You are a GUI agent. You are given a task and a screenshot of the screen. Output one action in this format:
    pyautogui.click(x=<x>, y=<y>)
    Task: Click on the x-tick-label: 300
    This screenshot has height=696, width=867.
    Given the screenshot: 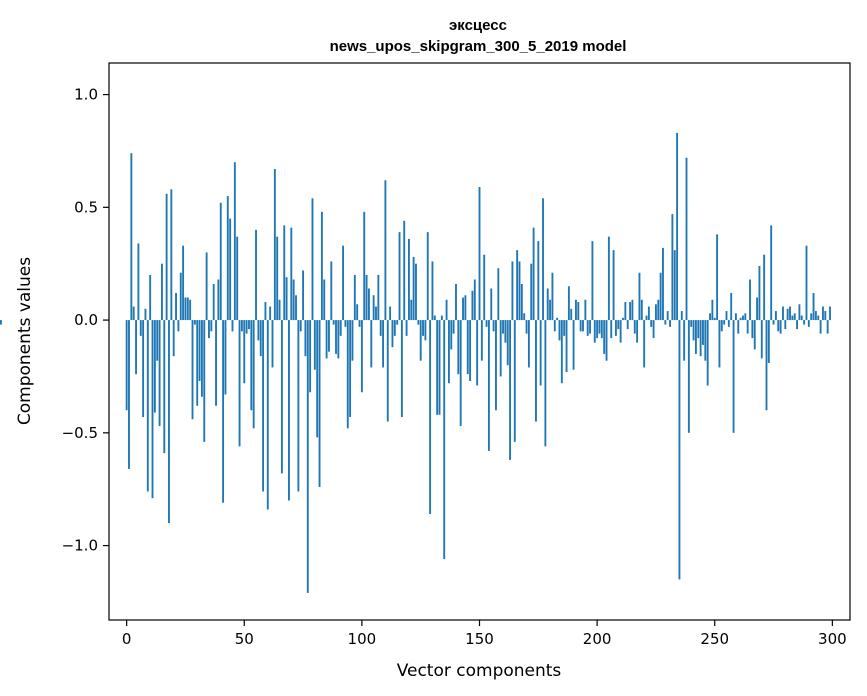 What is the action you would take?
    pyautogui.click(x=832, y=639)
    